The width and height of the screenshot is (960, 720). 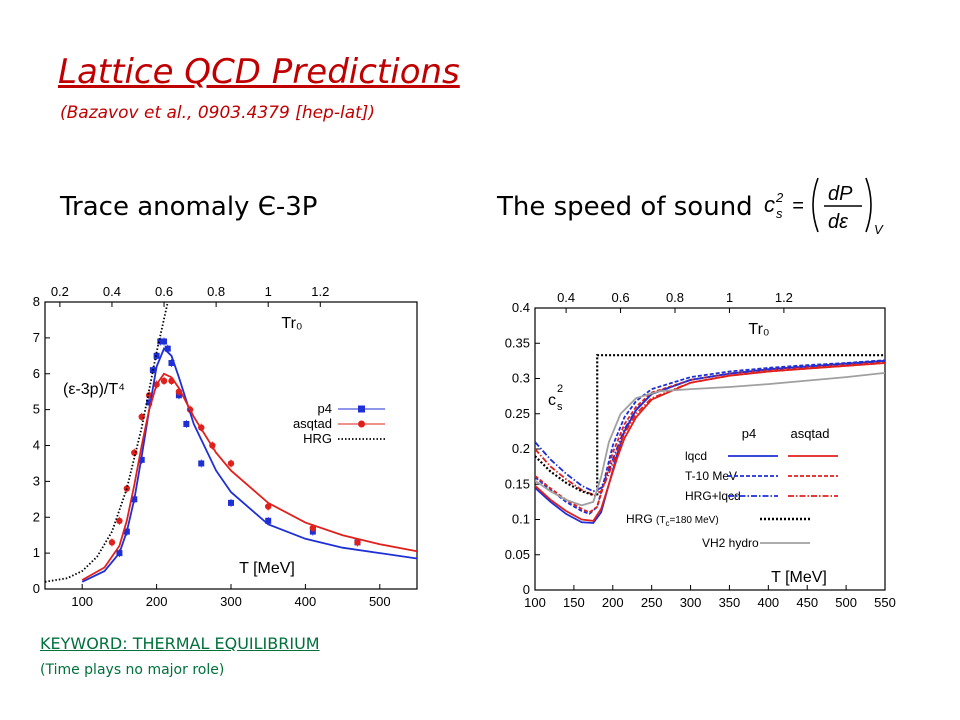 What do you see at coordinates (560, 407) in the screenshot?
I see `y-axis-label-sub: s` at bounding box center [560, 407].